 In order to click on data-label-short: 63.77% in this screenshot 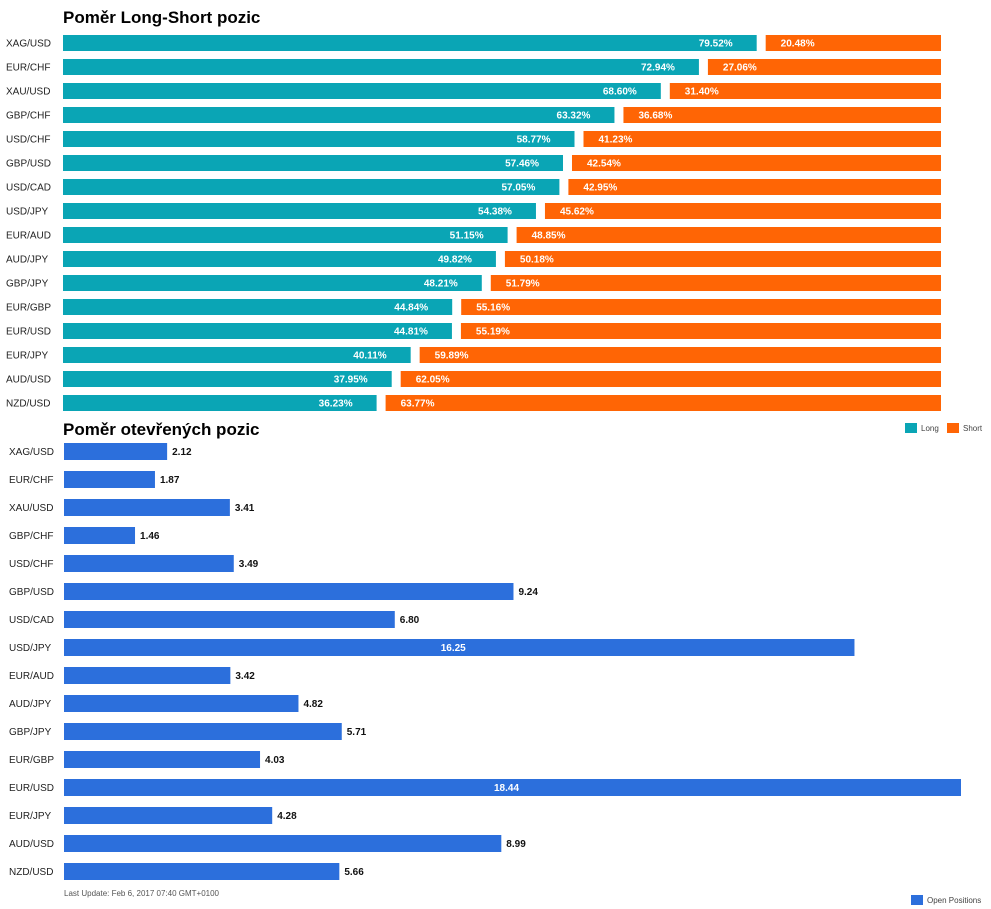, I will do `click(418, 404)`.